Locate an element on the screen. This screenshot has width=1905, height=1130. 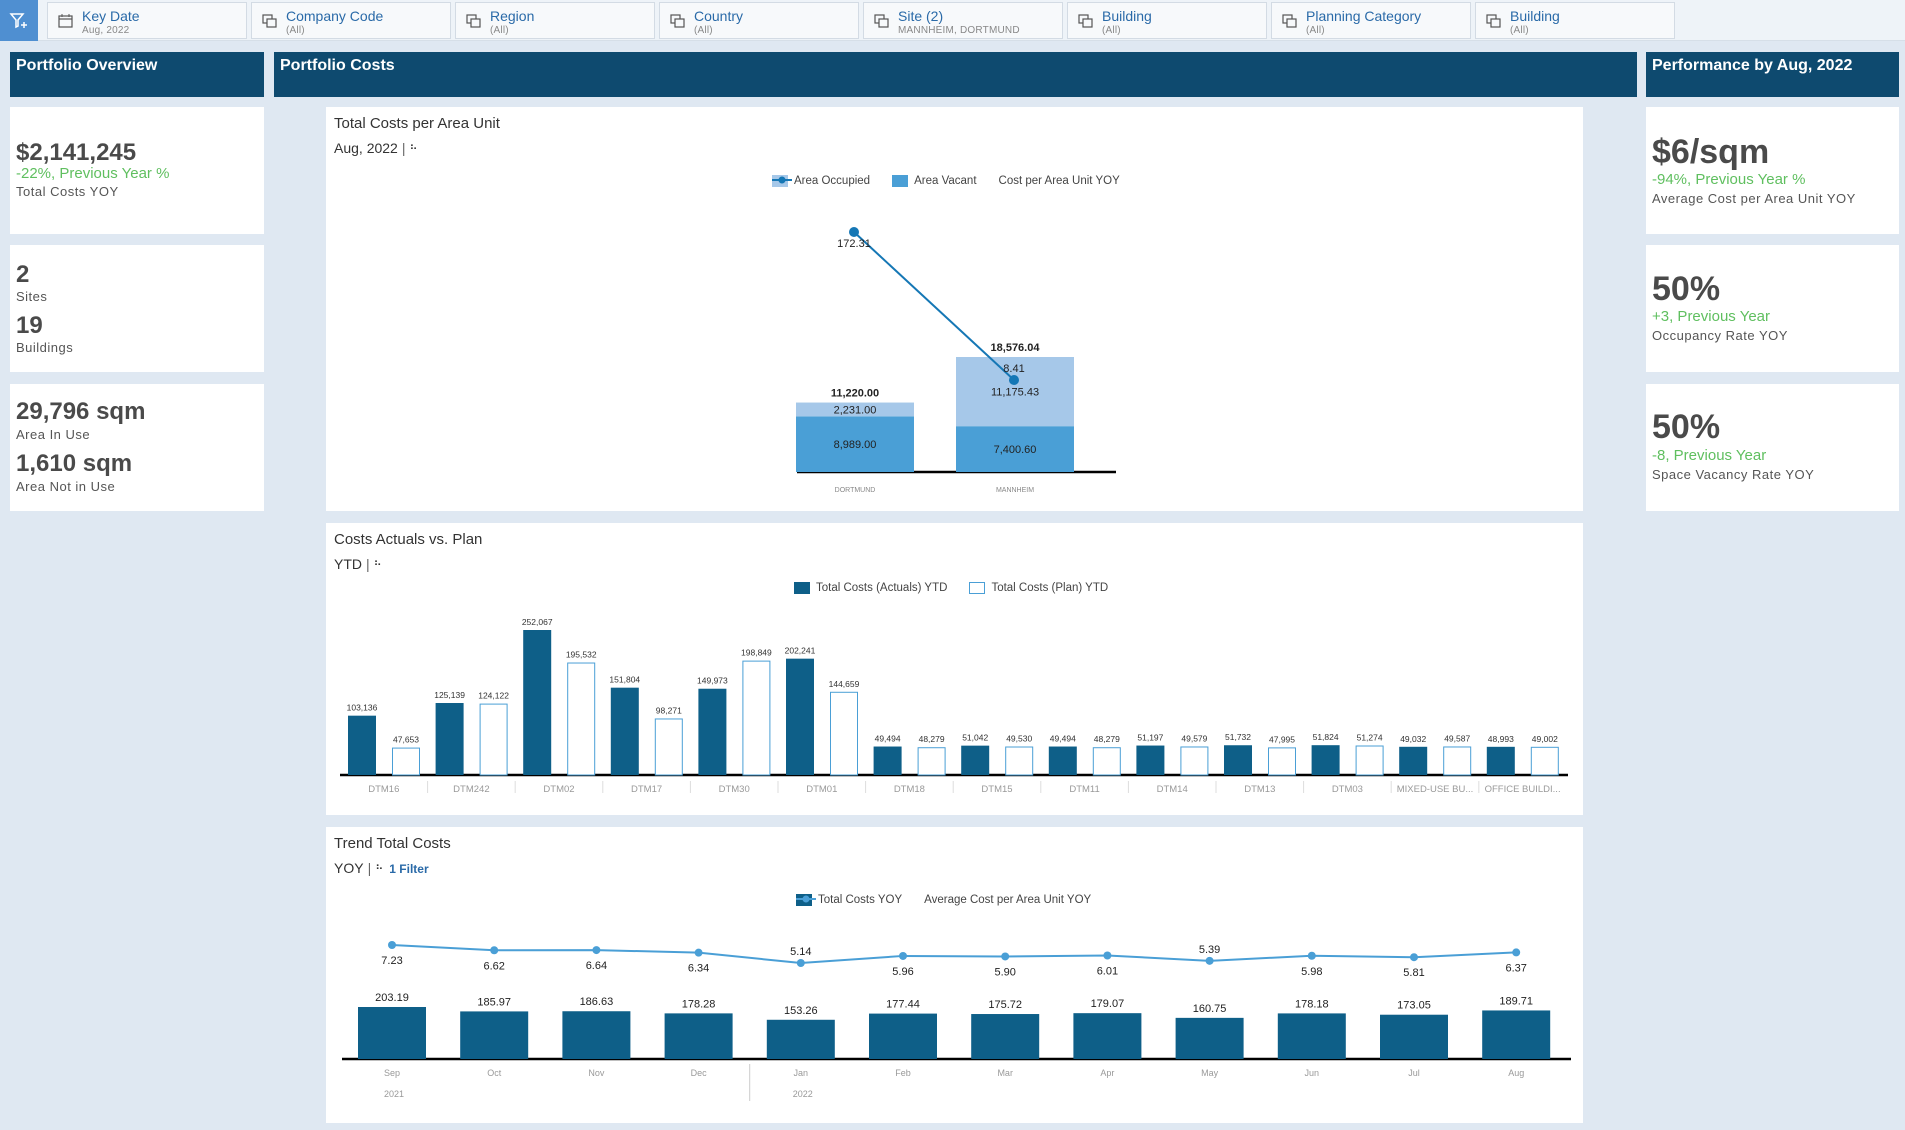
buildings-value: 19 is located at coordinates (29, 325).